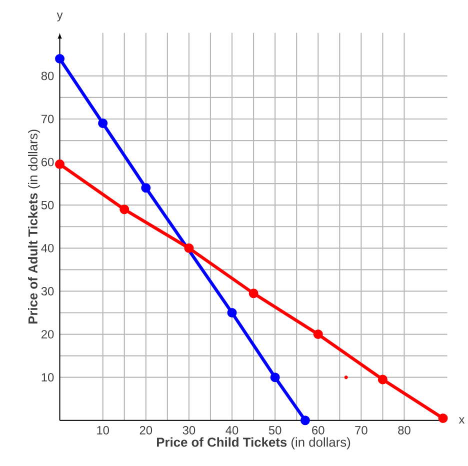 The height and width of the screenshot is (466, 468). I want to click on x-tick-label: 20, so click(146, 430).